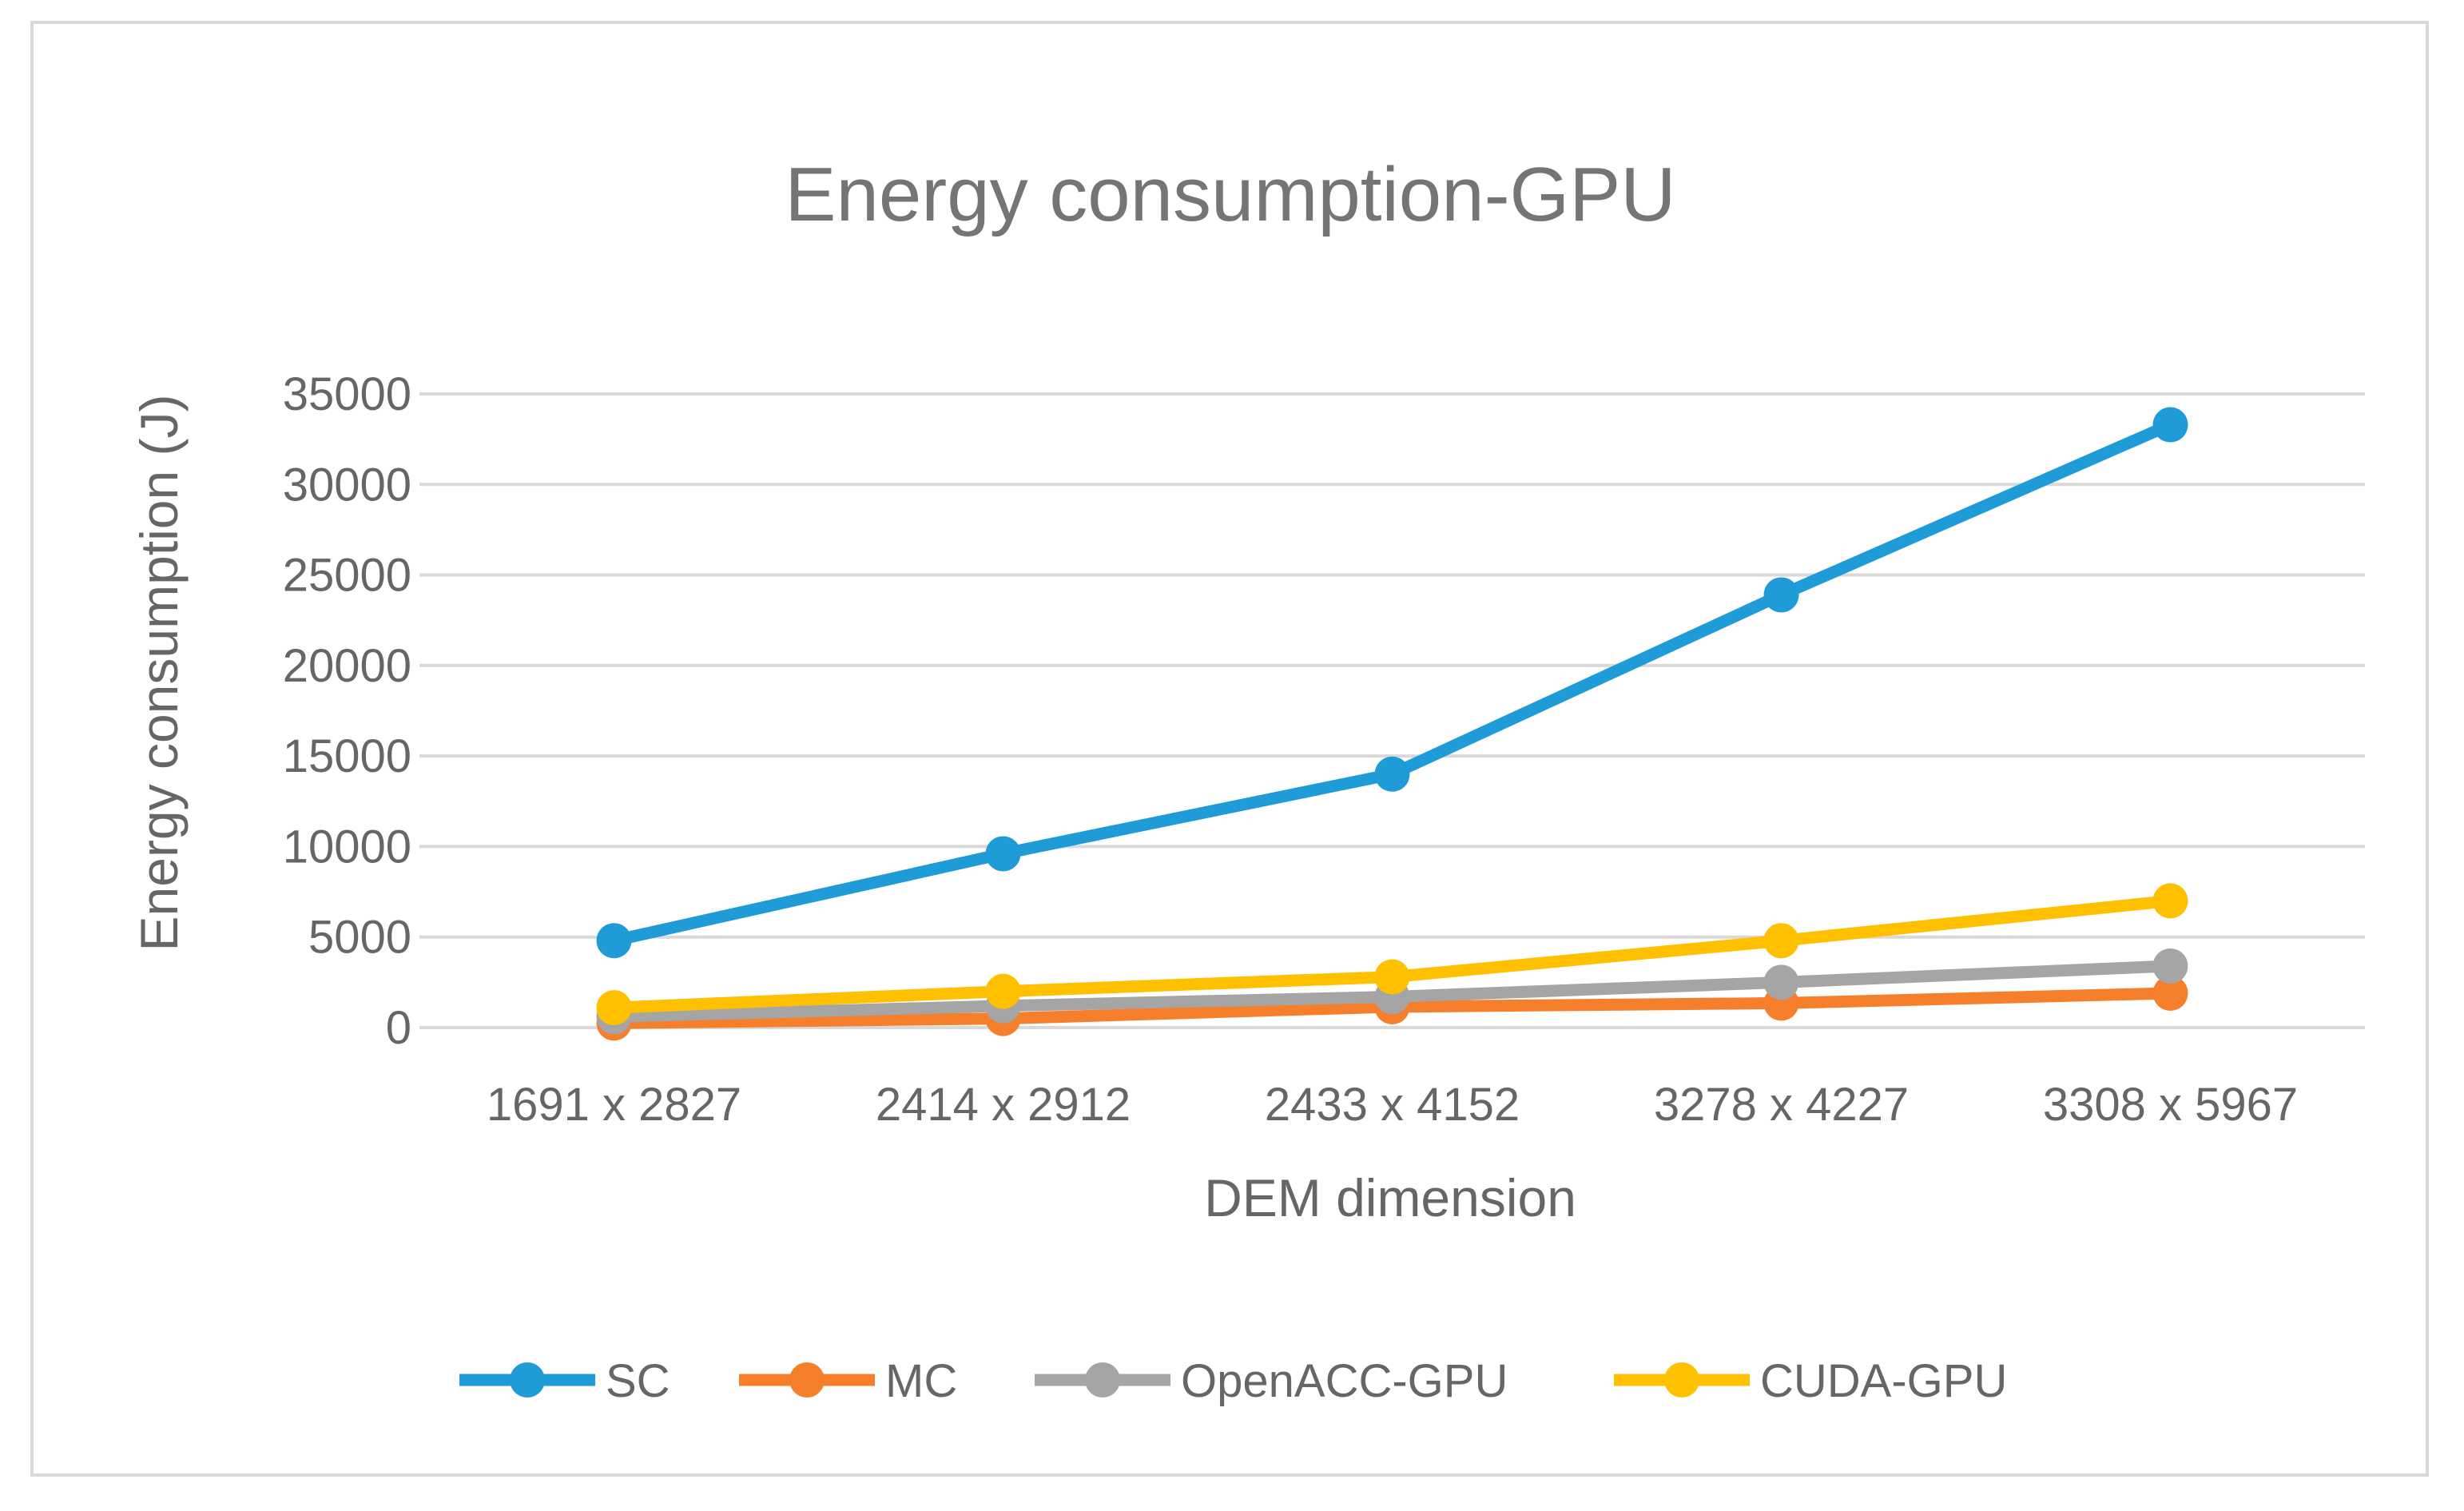 The width and height of the screenshot is (2464, 1511). What do you see at coordinates (347, 711) in the screenshot?
I see `y-tick-labels: 0 5000 10000 15000 20000 25000 30000 35000` at bounding box center [347, 711].